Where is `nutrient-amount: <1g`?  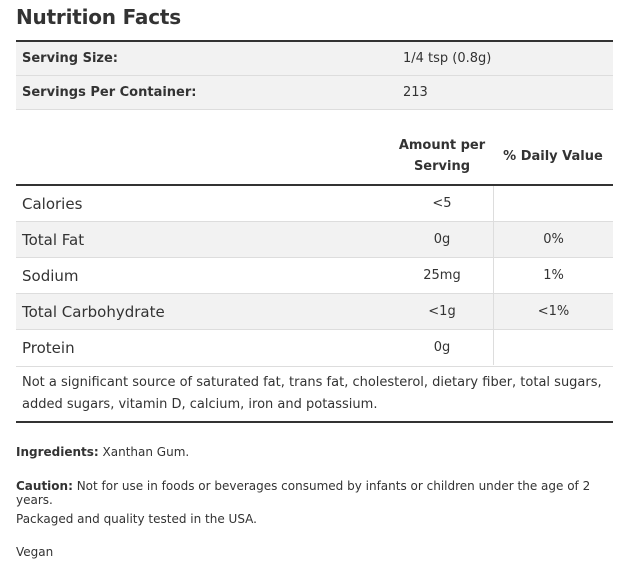
nutrient-amount: <1g is located at coordinates (442, 311).